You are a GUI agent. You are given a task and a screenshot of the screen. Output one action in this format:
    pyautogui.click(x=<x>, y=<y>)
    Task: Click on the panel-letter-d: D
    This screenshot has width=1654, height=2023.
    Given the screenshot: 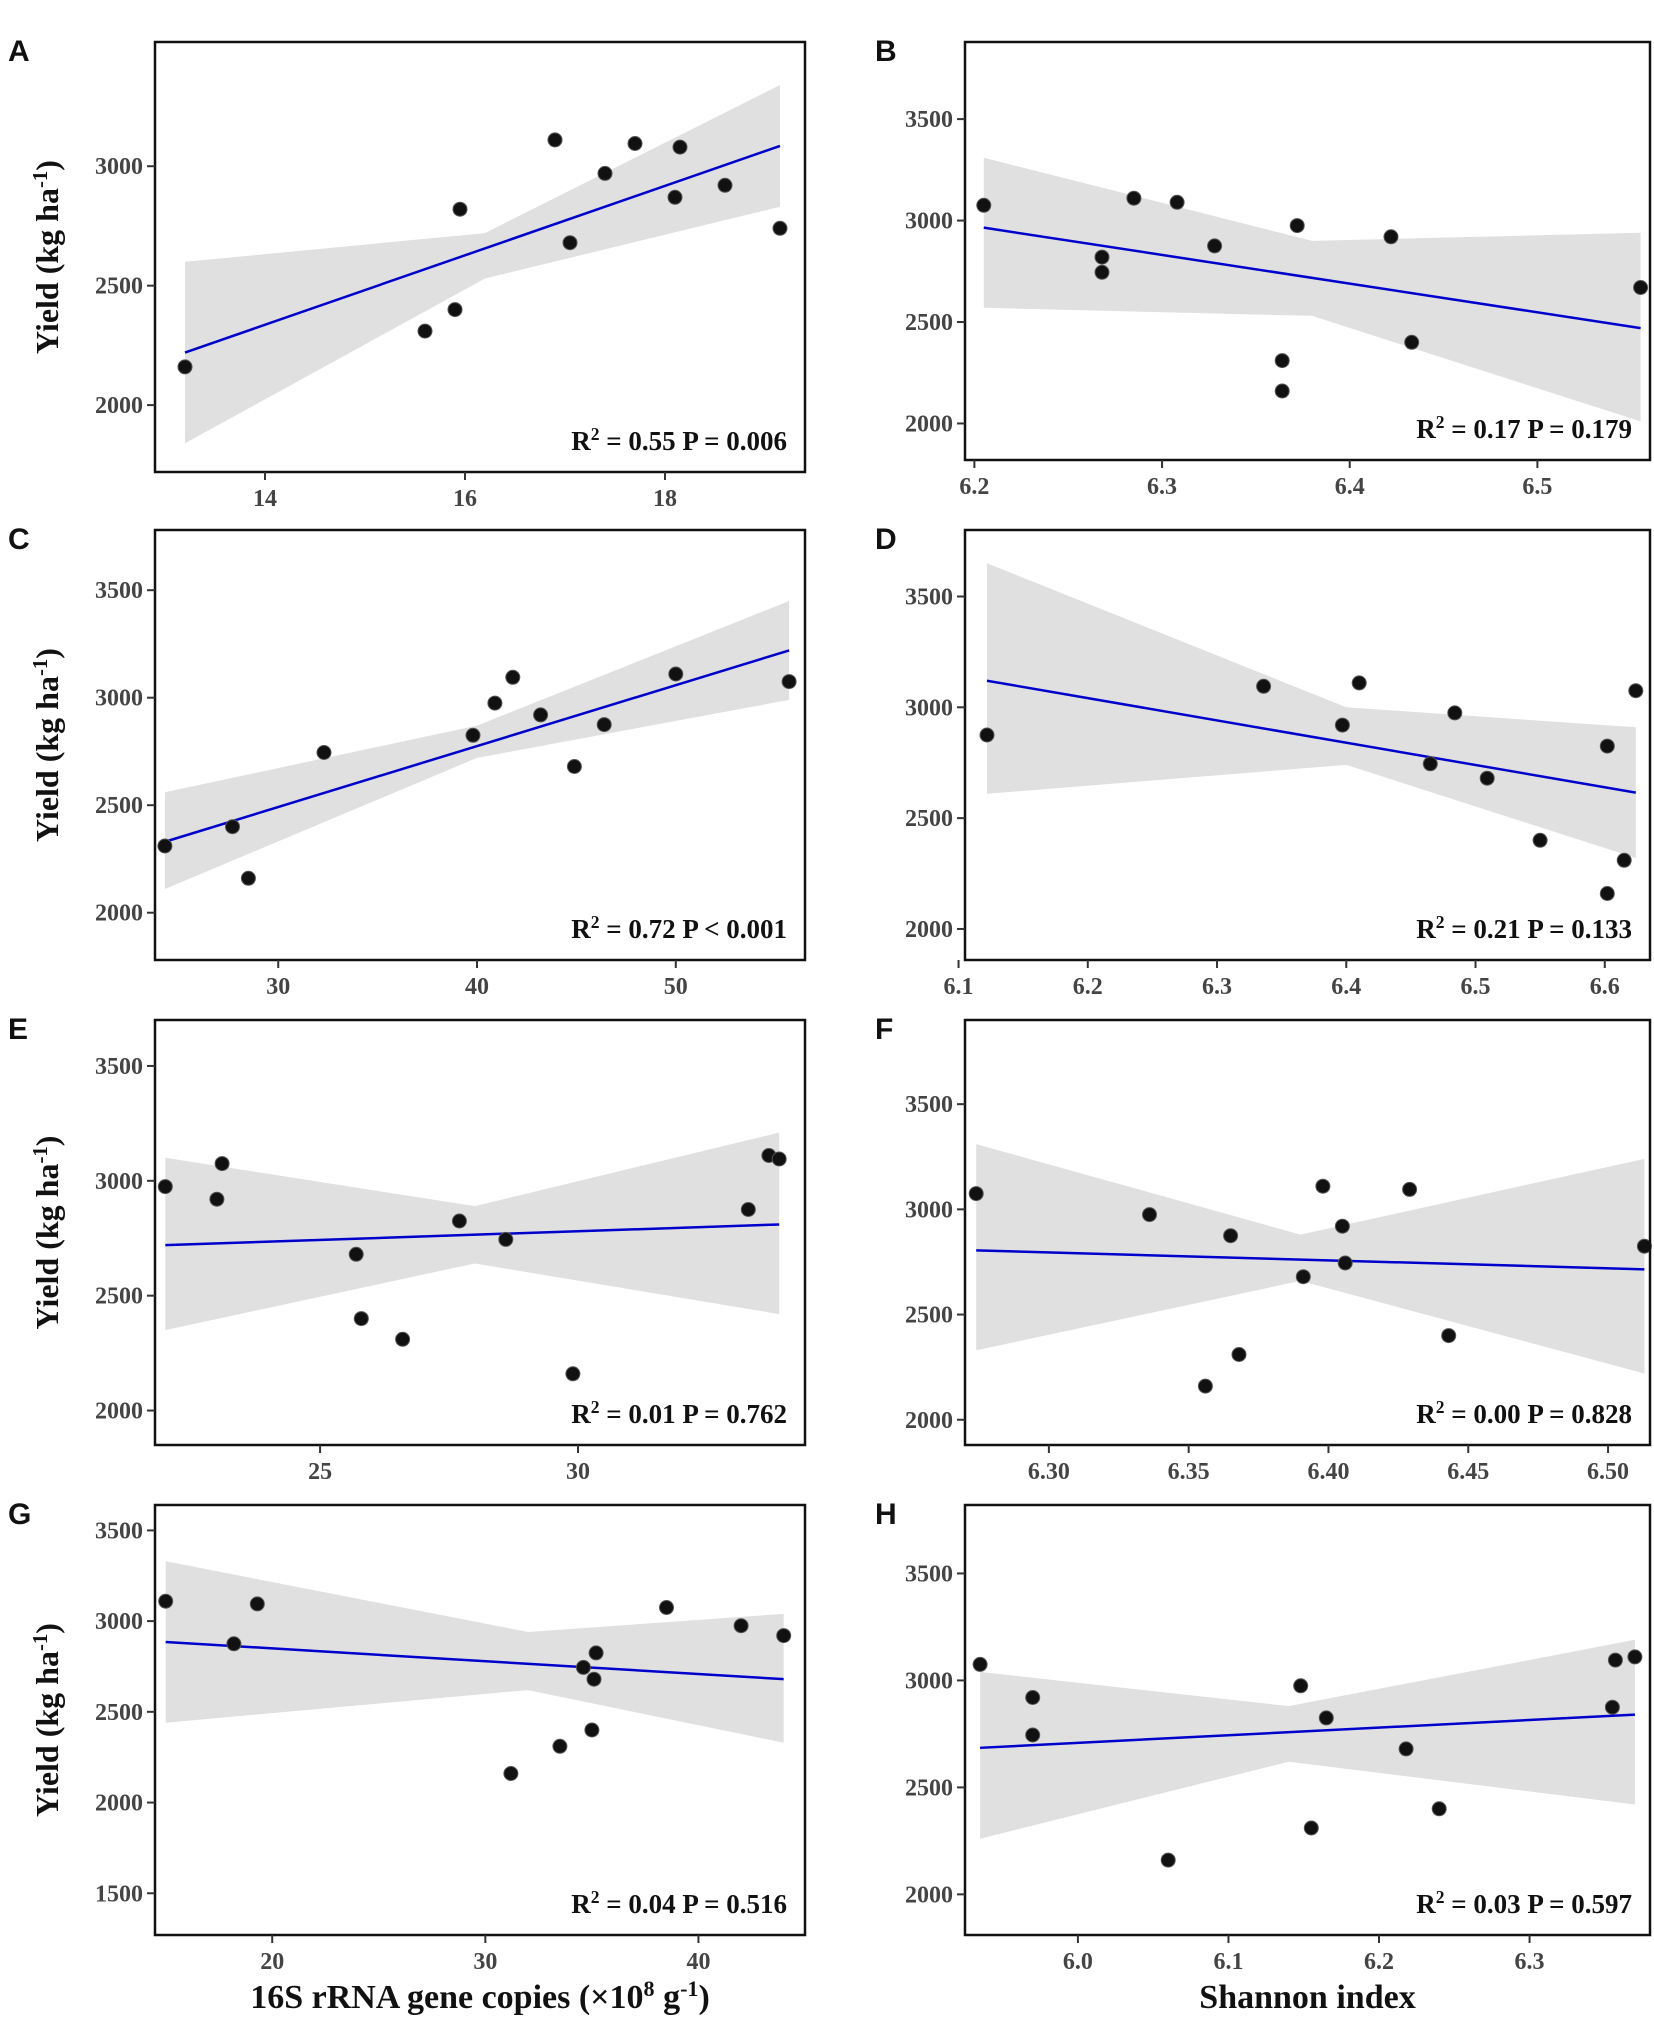 What is the action you would take?
    pyautogui.click(x=886, y=539)
    